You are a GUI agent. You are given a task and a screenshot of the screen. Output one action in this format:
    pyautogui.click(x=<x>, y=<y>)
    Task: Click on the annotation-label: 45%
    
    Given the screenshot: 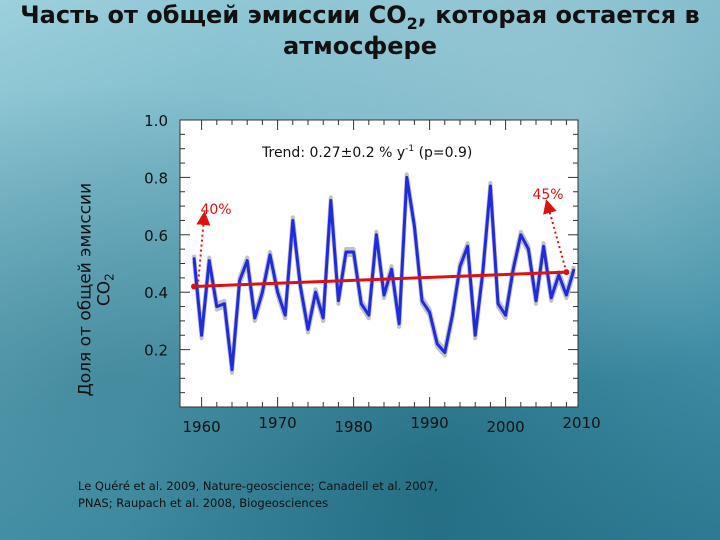 What is the action you would take?
    pyautogui.click(x=547, y=195)
    